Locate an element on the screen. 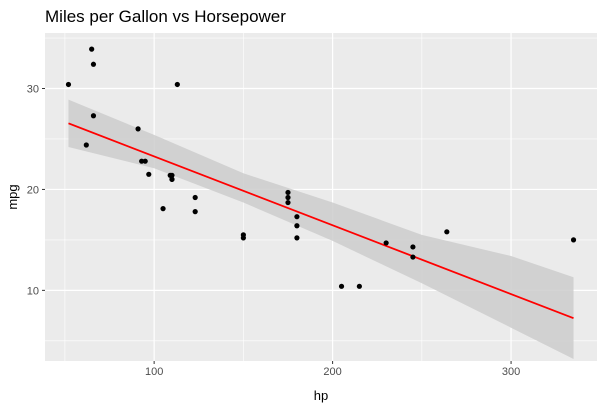  chart-title: Miles per Gallon vs Horsepower is located at coordinates (165, 16).